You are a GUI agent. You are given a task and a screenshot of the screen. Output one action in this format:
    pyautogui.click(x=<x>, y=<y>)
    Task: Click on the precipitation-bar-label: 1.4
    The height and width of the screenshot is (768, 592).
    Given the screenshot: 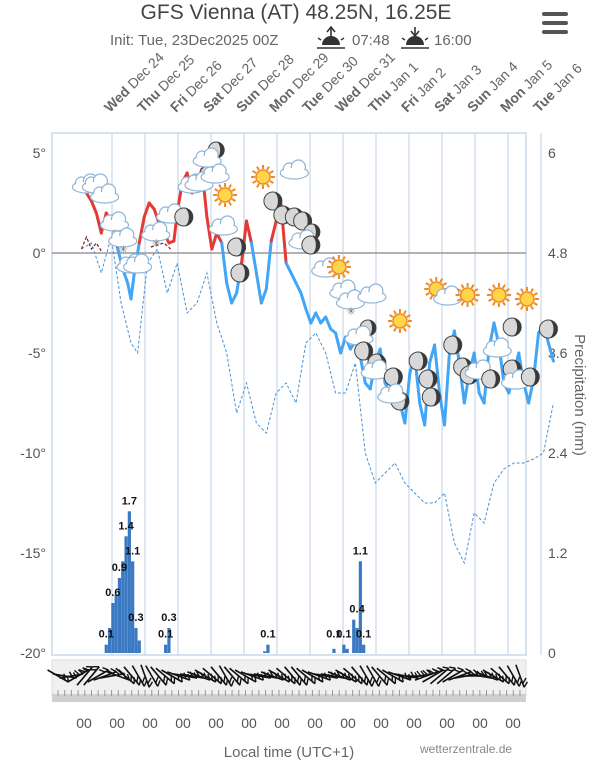 What is the action you would take?
    pyautogui.click(x=126, y=526)
    